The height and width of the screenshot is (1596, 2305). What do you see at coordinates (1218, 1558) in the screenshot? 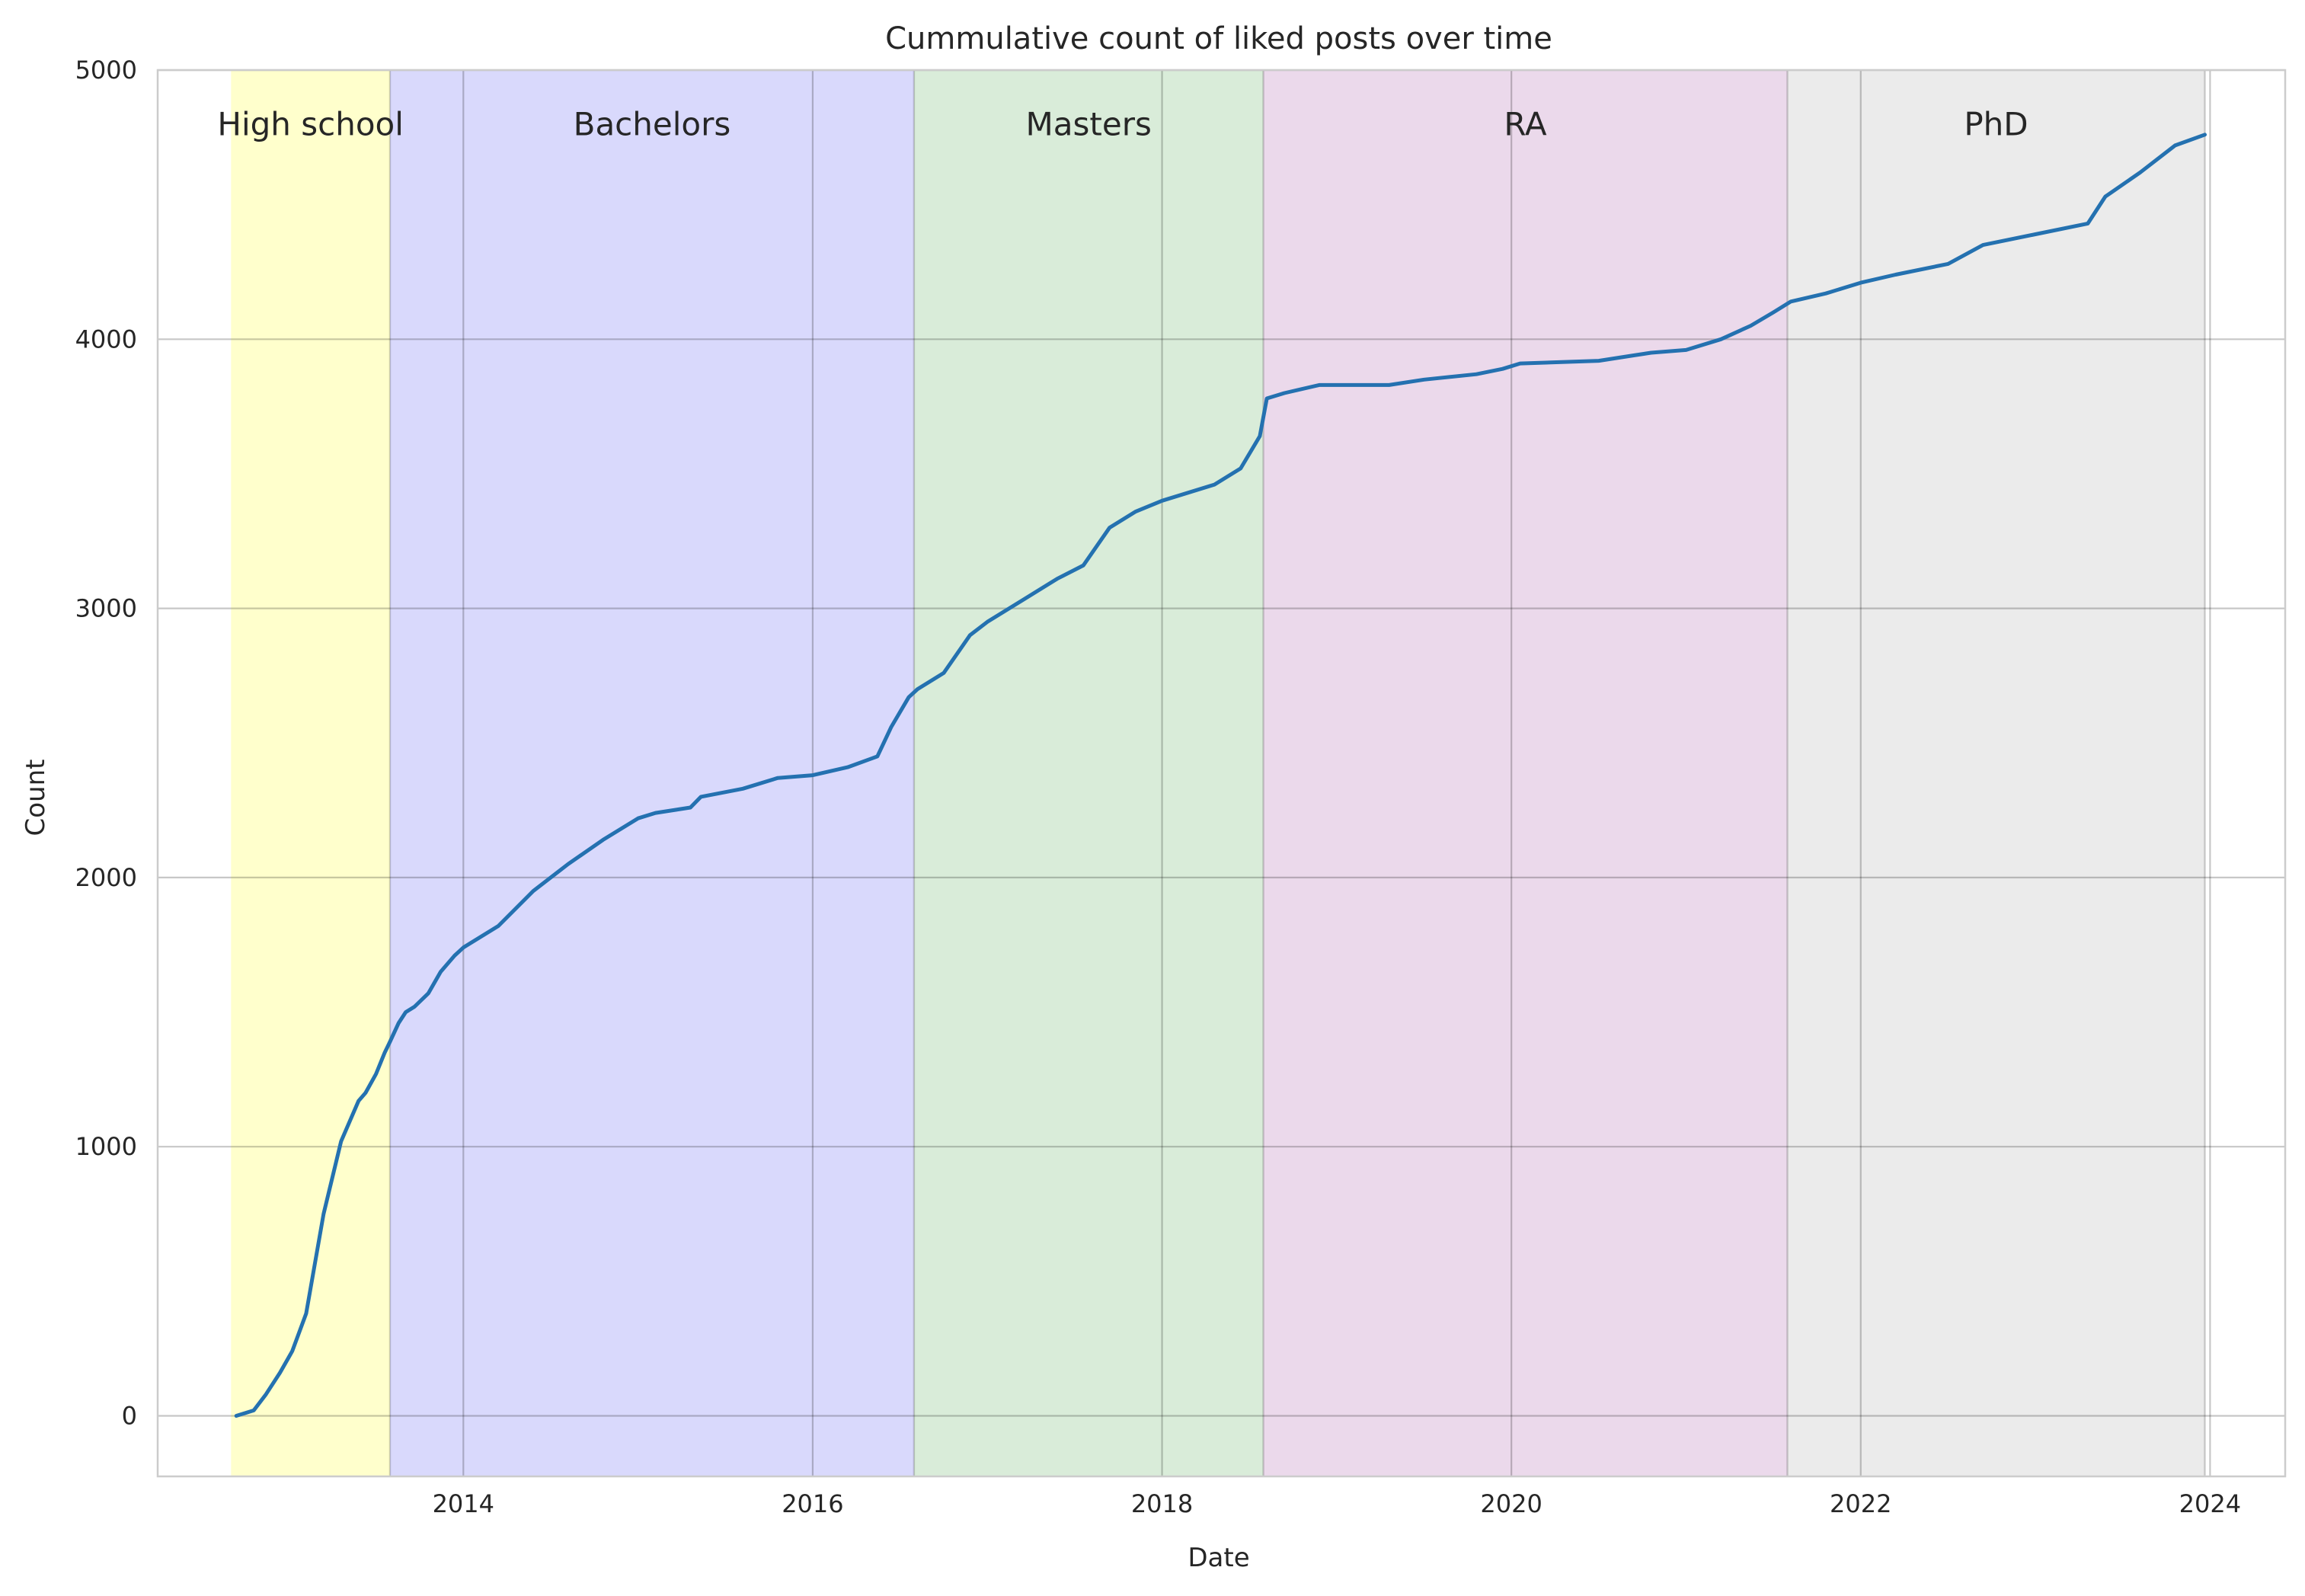
I see `x-axis-label: Date` at bounding box center [1218, 1558].